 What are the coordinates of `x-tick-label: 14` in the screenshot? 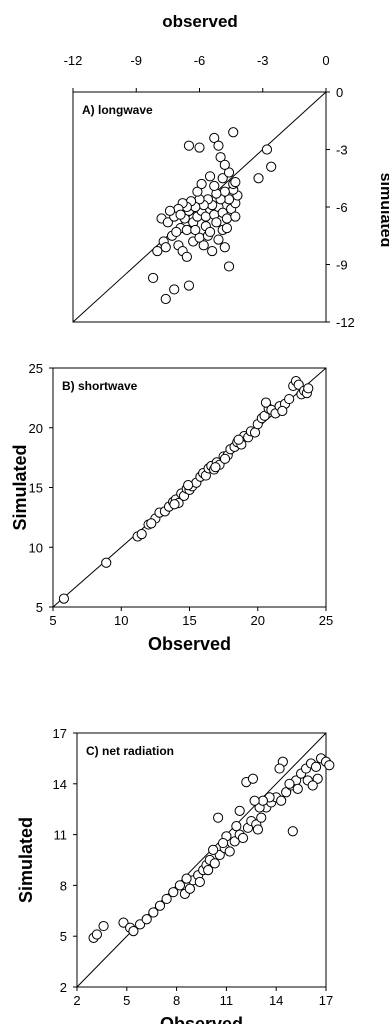 It's located at (276, 1000).